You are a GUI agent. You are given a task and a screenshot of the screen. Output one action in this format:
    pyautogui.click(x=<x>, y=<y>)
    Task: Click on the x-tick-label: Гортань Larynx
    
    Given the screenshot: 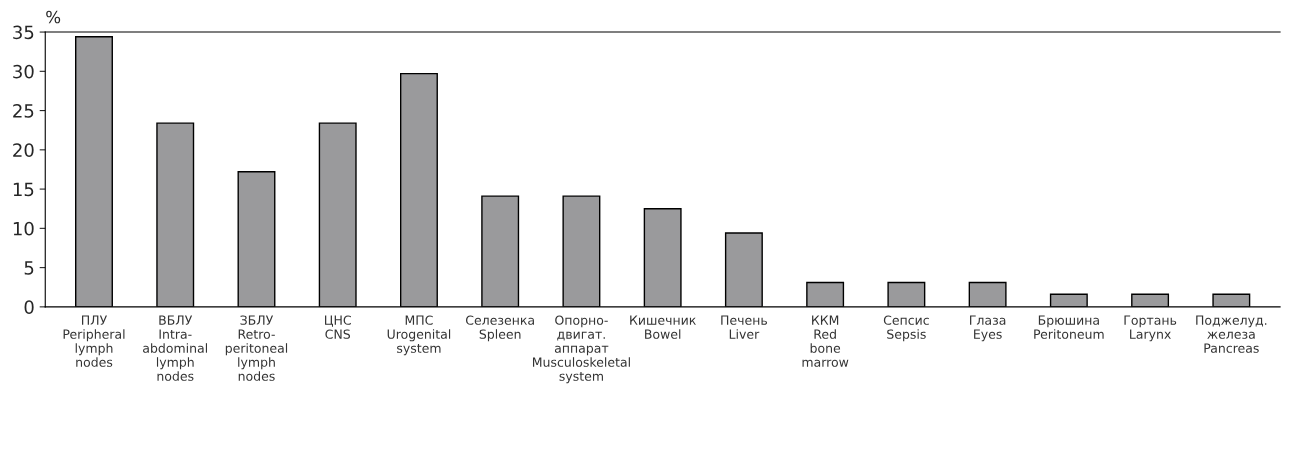 What is the action you would take?
    pyautogui.click(x=1150, y=328)
    